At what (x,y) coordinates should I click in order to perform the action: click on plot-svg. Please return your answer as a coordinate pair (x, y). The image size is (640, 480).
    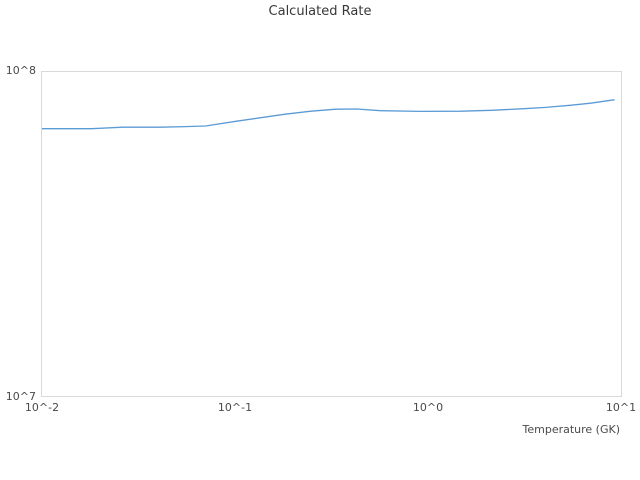
    Looking at the image, I should click on (328, 114).